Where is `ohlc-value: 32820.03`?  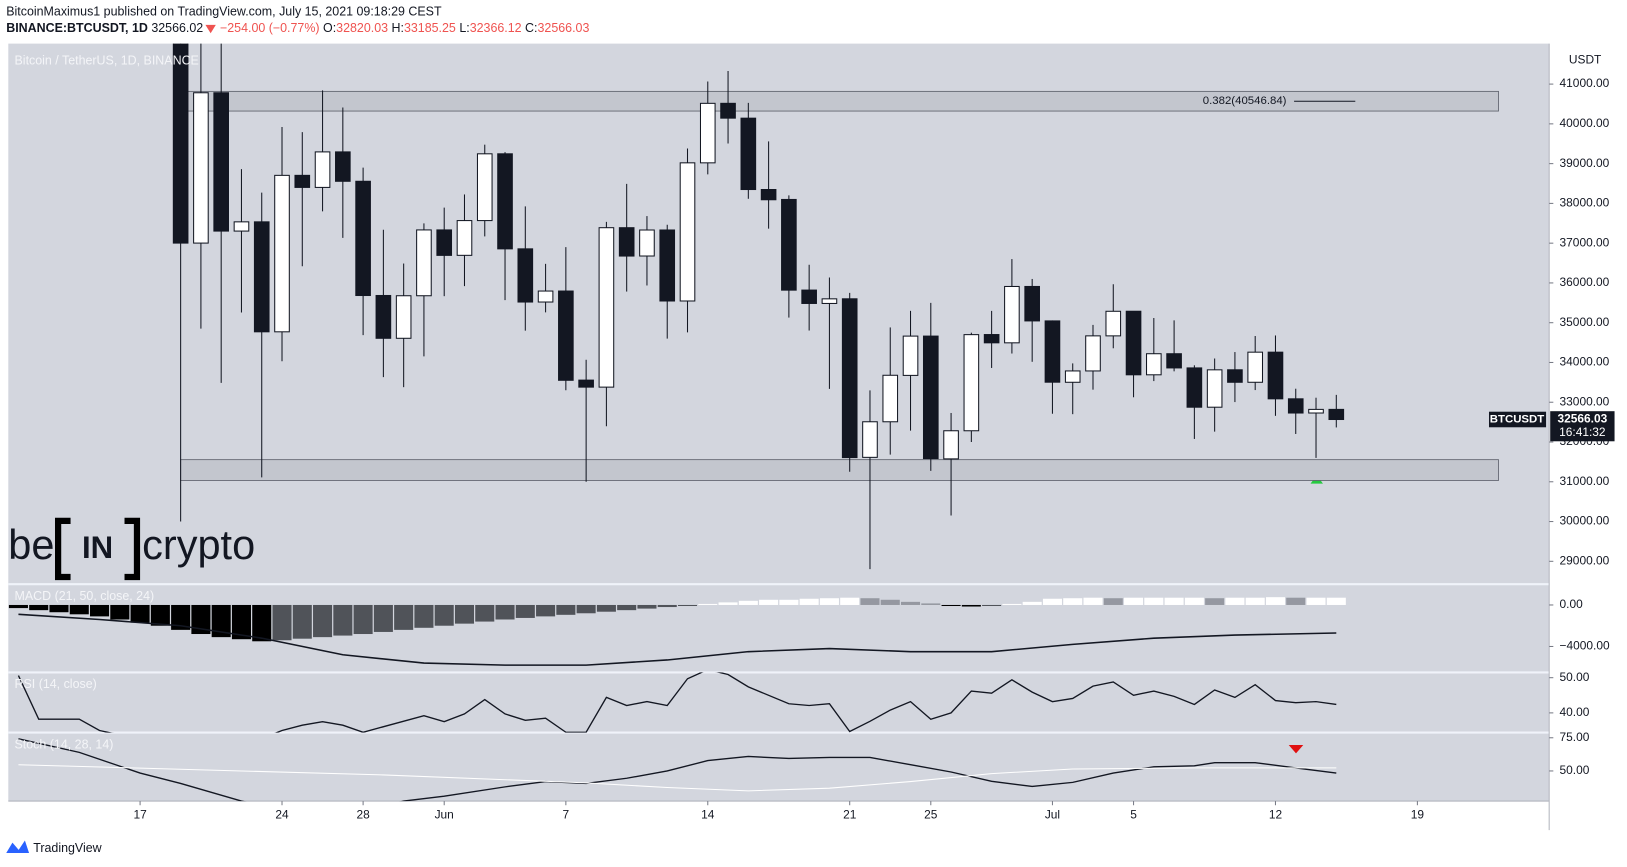
ohlc-value: 32820.03 is located at coordinates (362, 28).